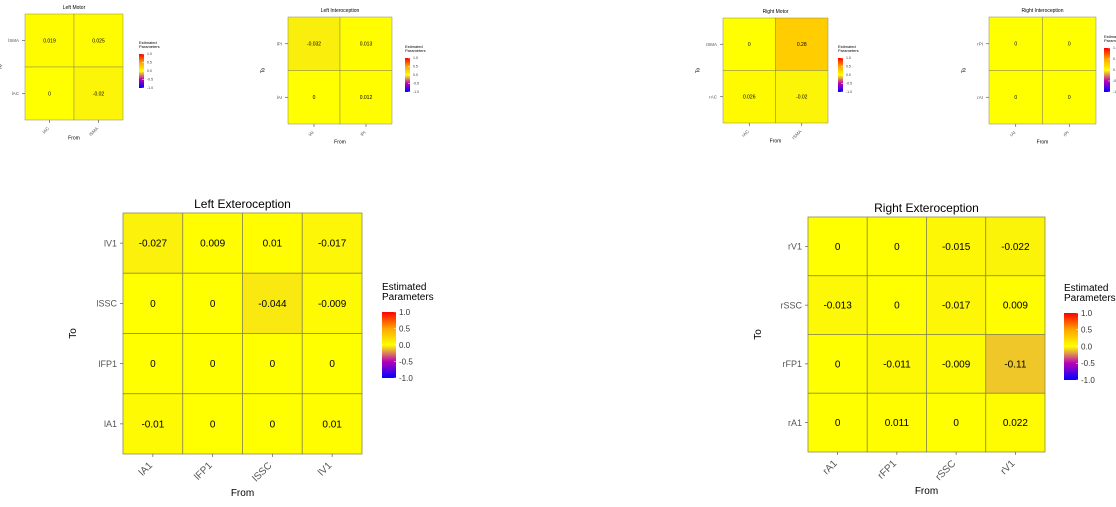 This screenshot has height=507, width=1116. Describe the element at coordinates (279, 43) in the screenshot. I see `y-tick-label: lPI` at that location.